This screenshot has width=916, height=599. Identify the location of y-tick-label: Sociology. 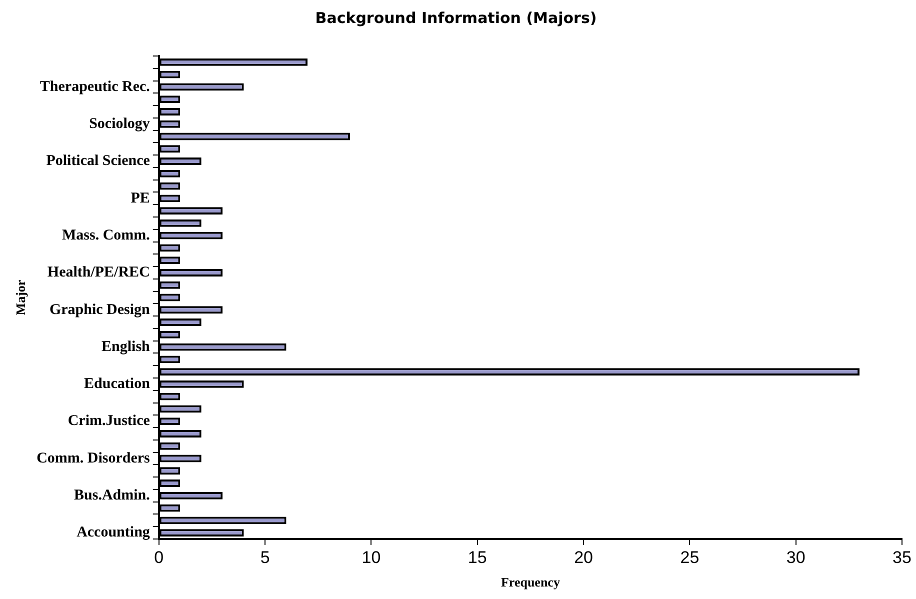
(119, 124).